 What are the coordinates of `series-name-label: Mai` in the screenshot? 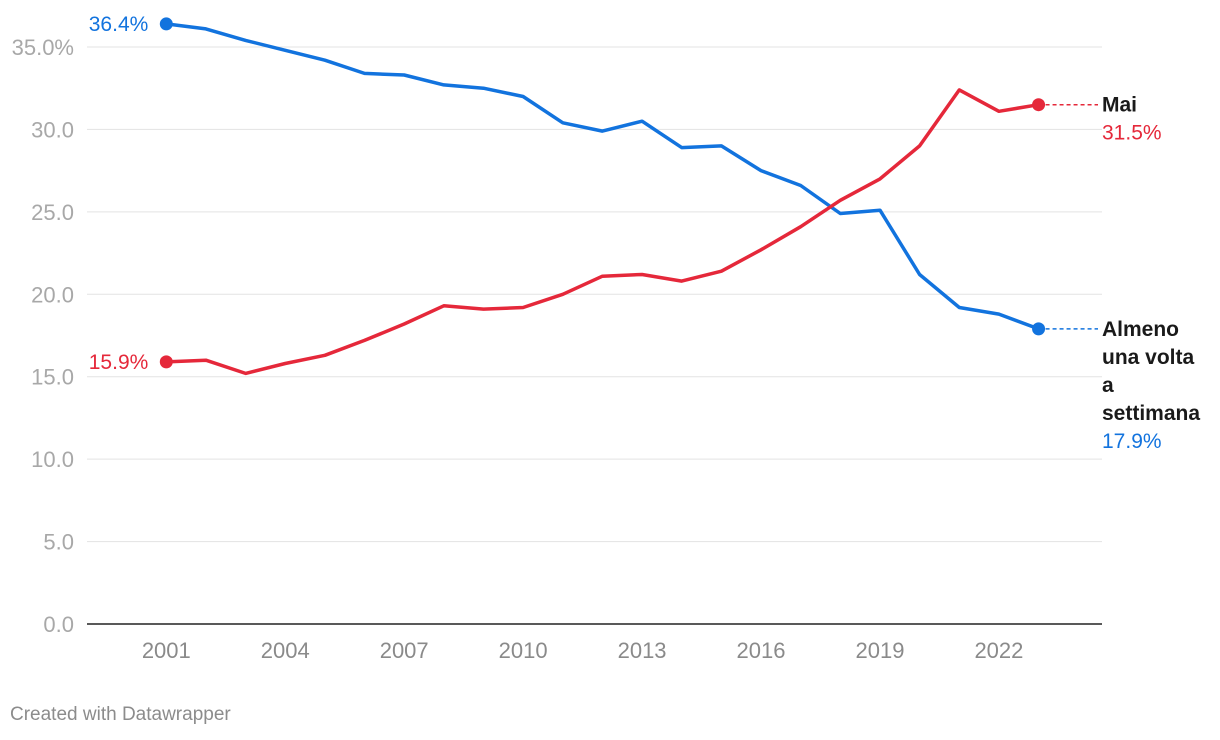 It's located at (1119, 105).